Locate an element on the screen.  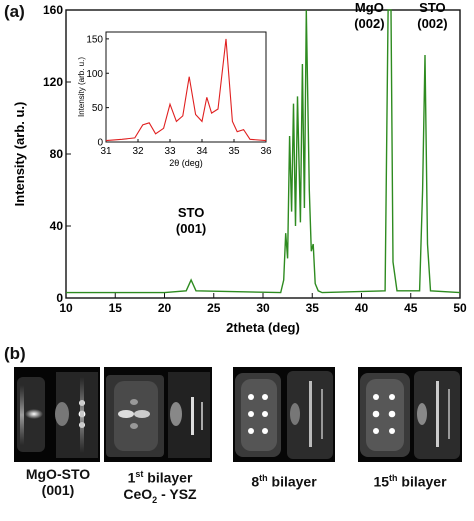
main-y-tick-label: 0 is located at coordinates (59, 298).